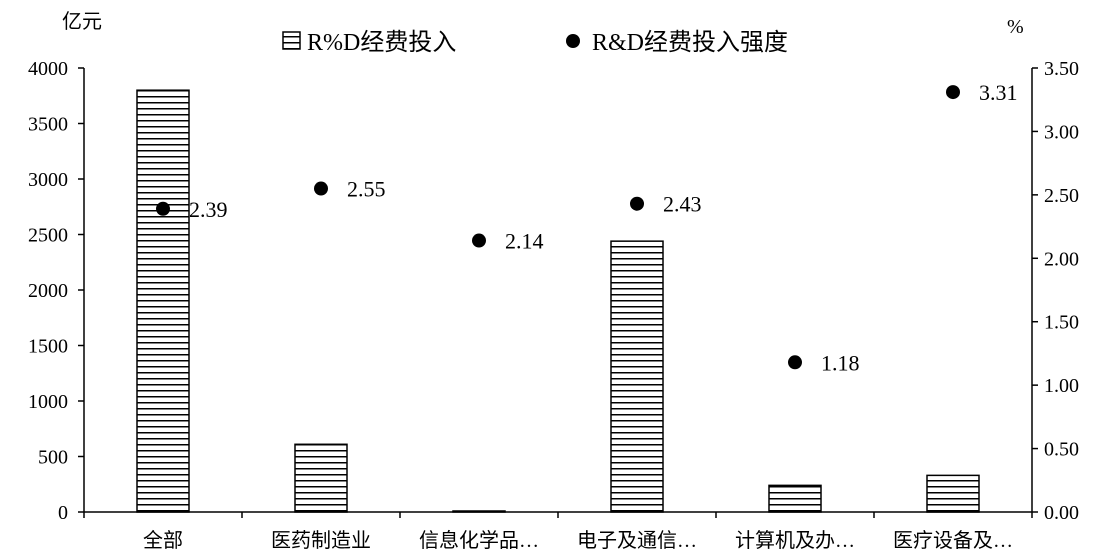 This screenshot has height=556, width=1103. I want to click on intensity-data-label: 2.55, so click(366, 189).